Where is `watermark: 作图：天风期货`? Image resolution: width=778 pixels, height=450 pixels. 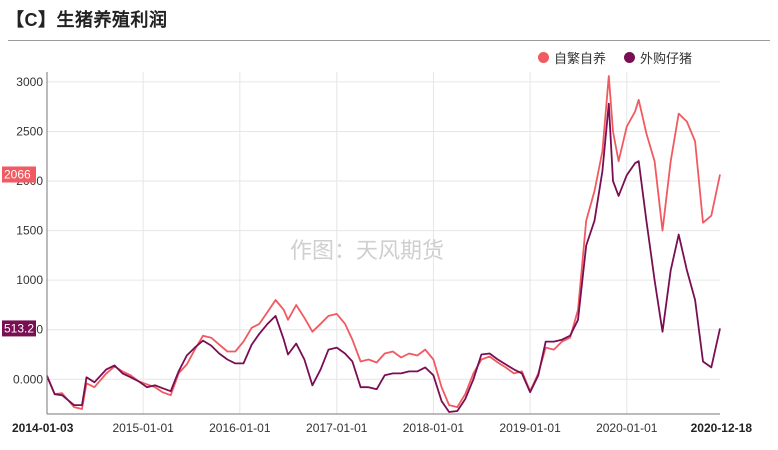 watermark: 作图：天风期货 is located at coordinates (367, 250).